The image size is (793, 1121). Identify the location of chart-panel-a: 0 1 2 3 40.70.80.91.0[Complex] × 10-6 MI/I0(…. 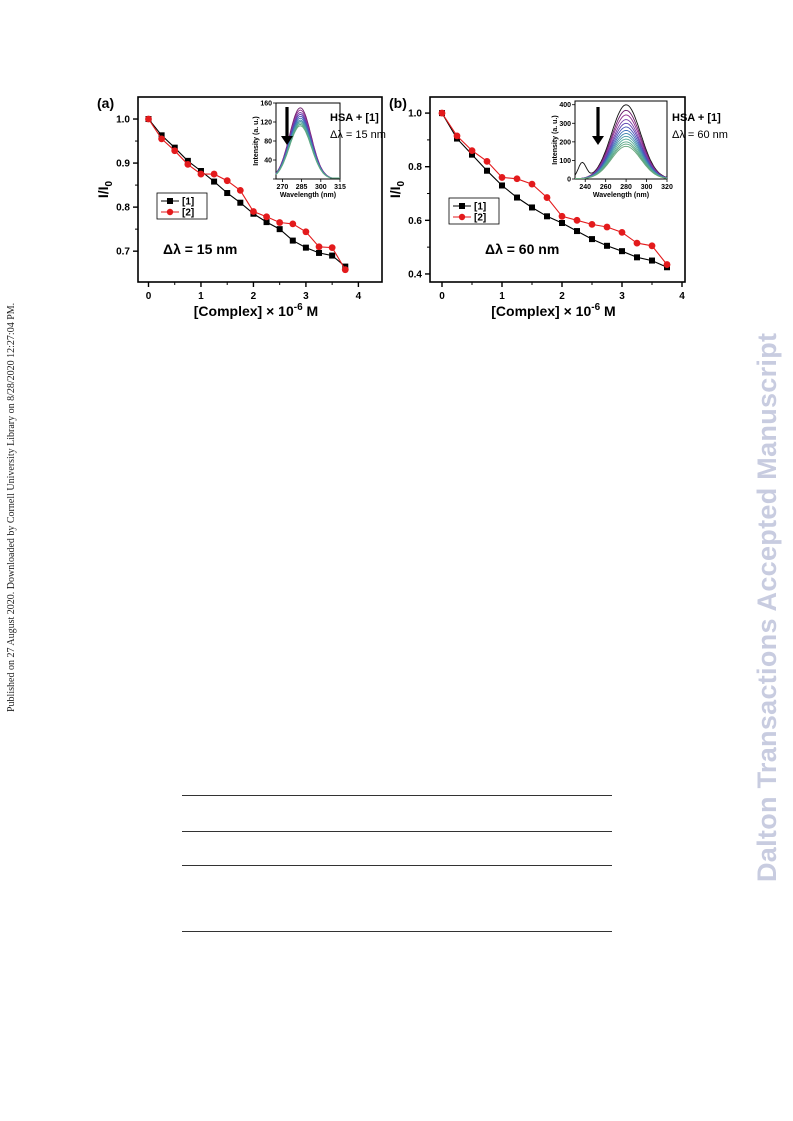
(240, 207).